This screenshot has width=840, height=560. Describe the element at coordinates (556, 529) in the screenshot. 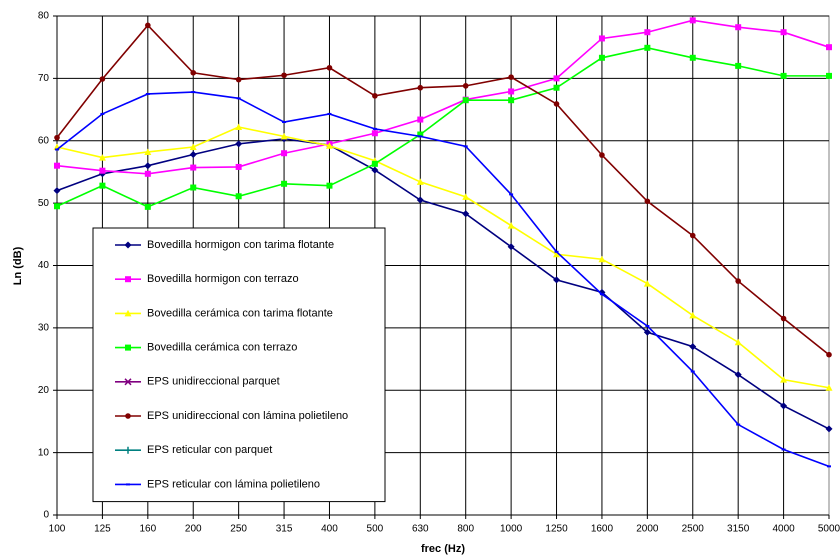

I see `x-tick-label: 1250` at that location.